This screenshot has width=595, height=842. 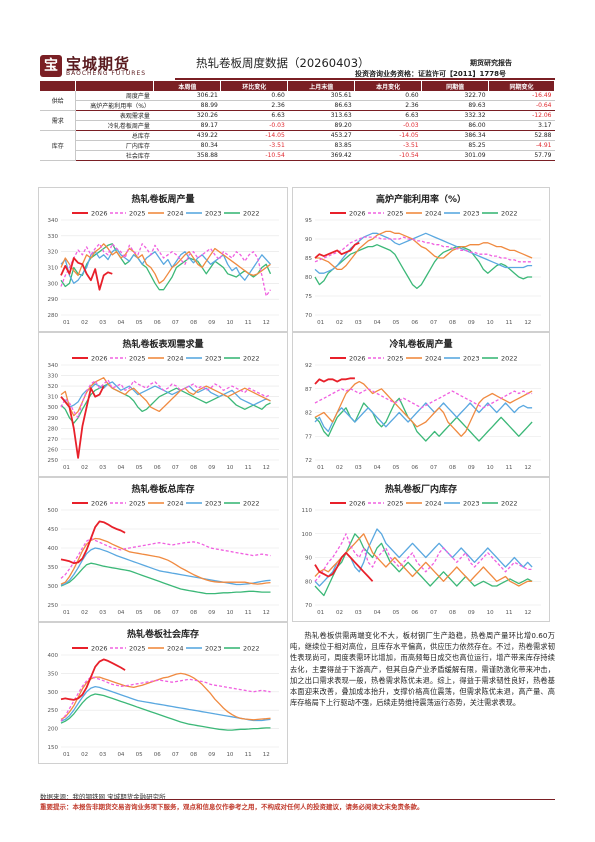 What do you see at coordinates (254, 125) in the screenshot?
I see `table-cell: -0.03` at bounding box center [254, 125].